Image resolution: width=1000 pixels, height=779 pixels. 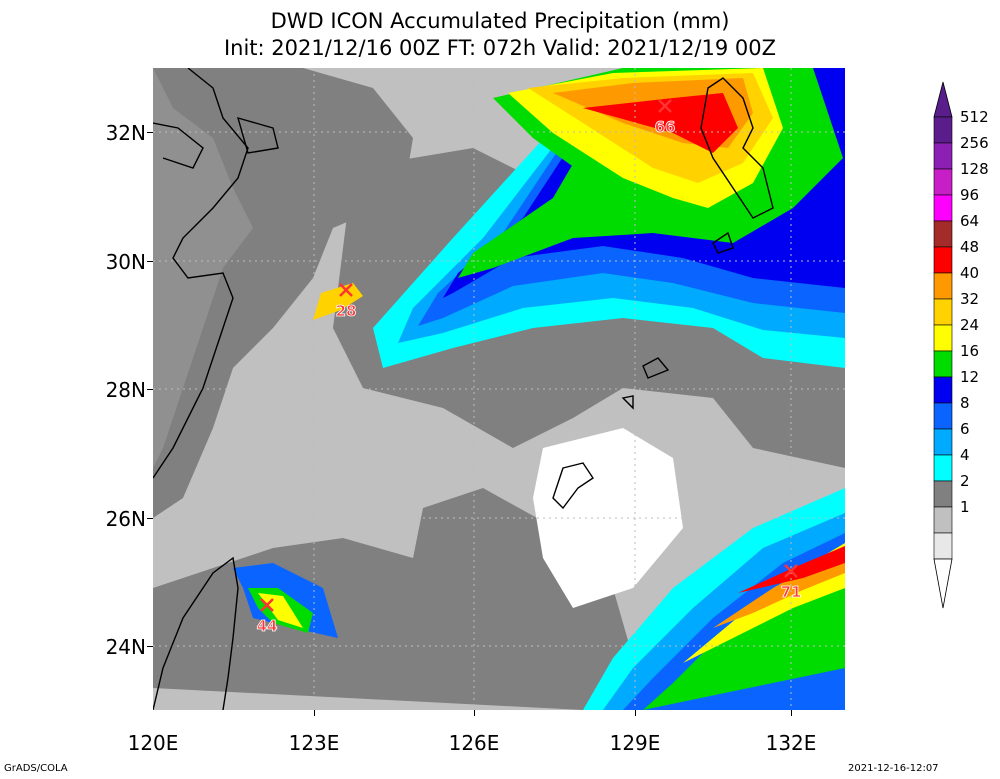 I want to click on lon-label-126e: 126E, so click(x=474, y=743).